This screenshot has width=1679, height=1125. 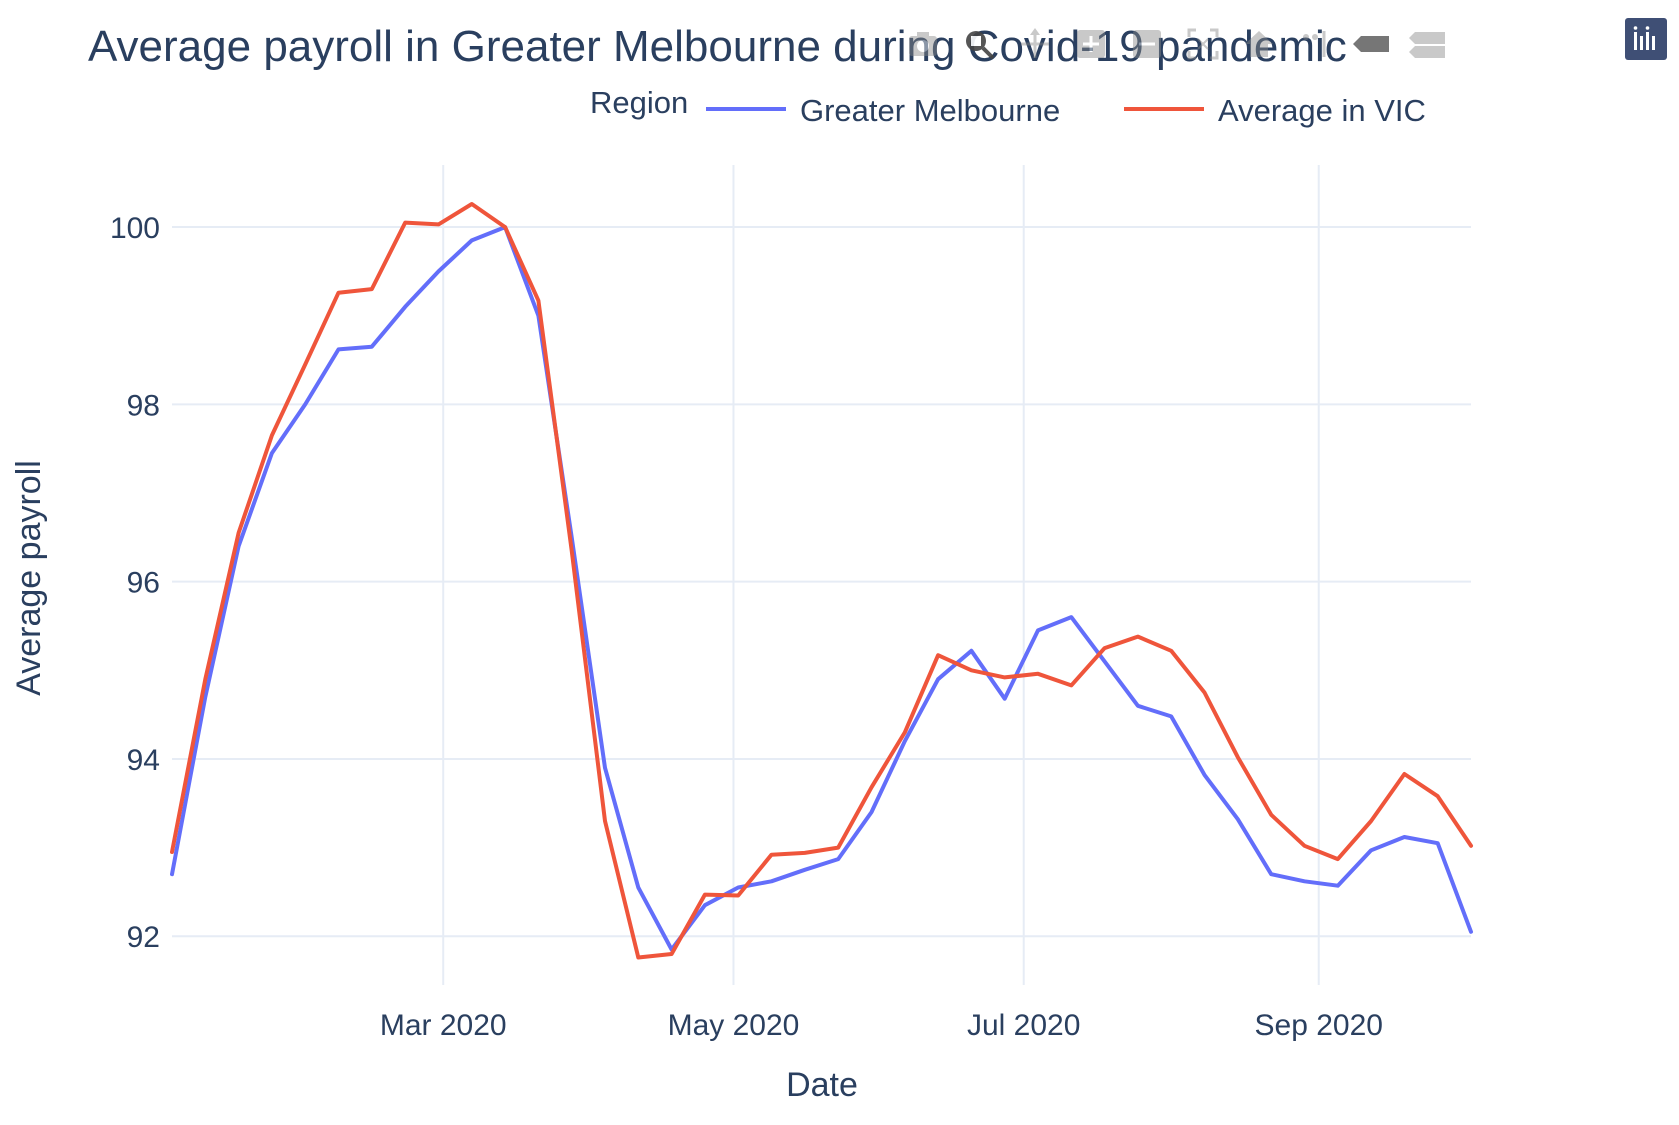 I want to click on x-axis-ticks: Mar 2020 May 2020 Jul 2020 Sep 2020, so click(x=881, y=1025).